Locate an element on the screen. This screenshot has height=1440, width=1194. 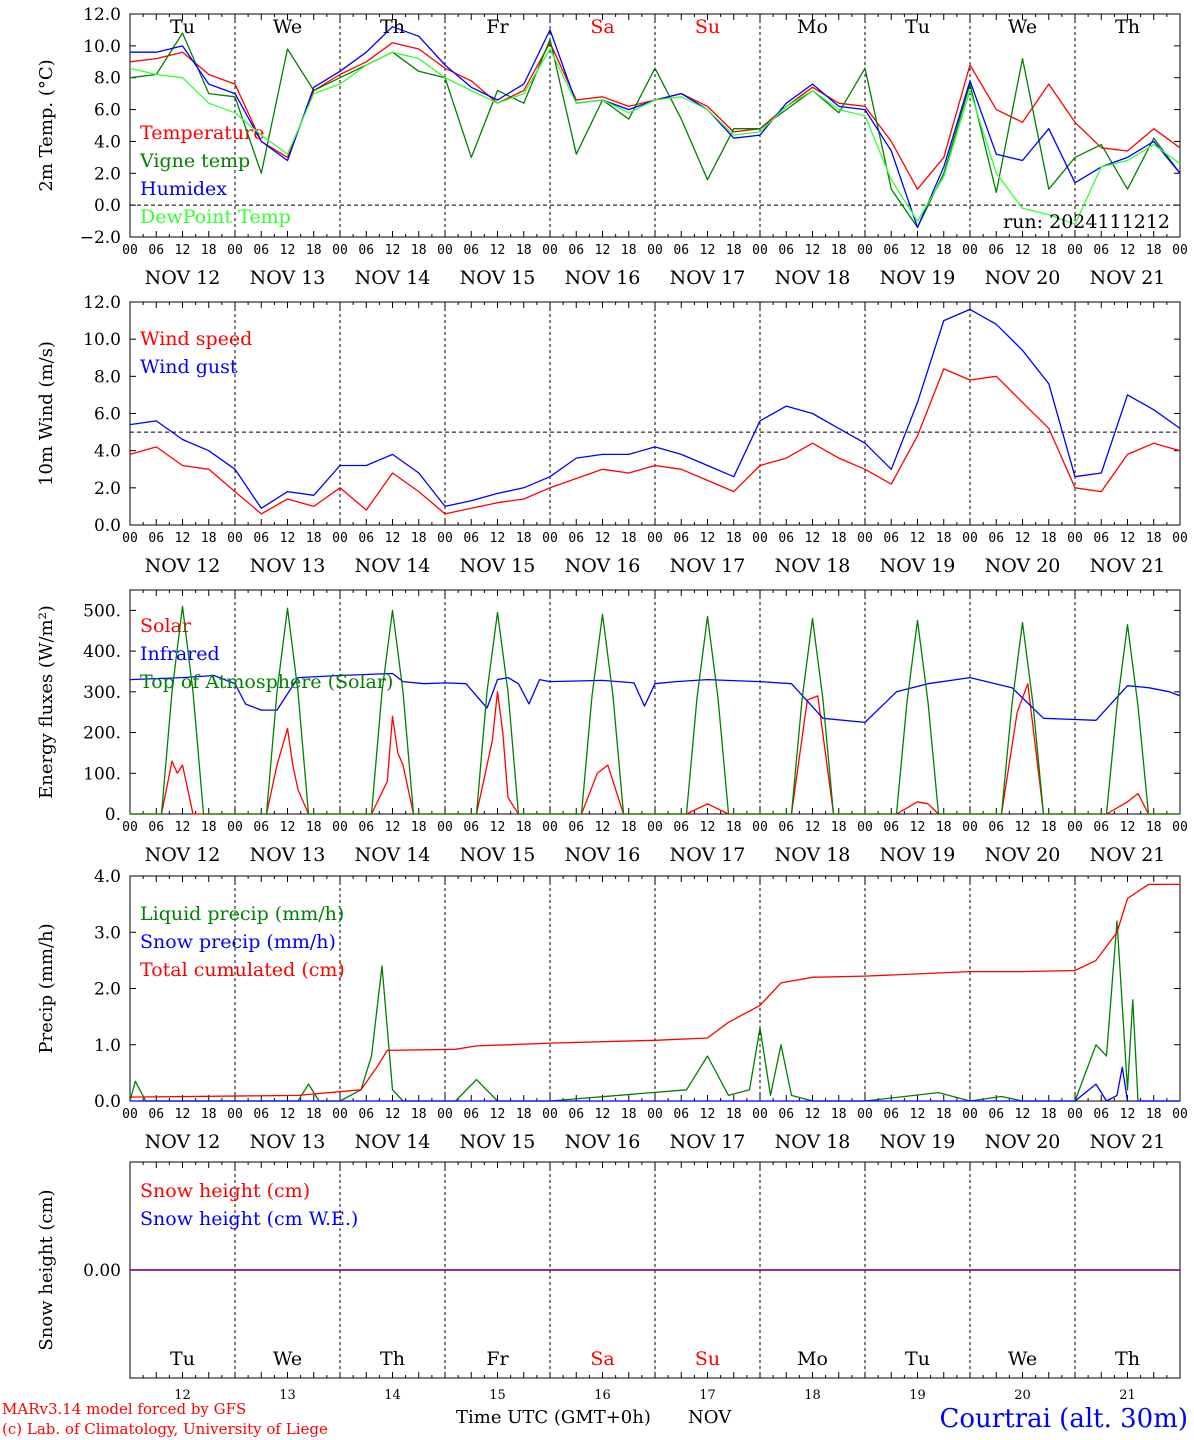
y-tick-label: 1.0 is located at coordinates (107, 1046).